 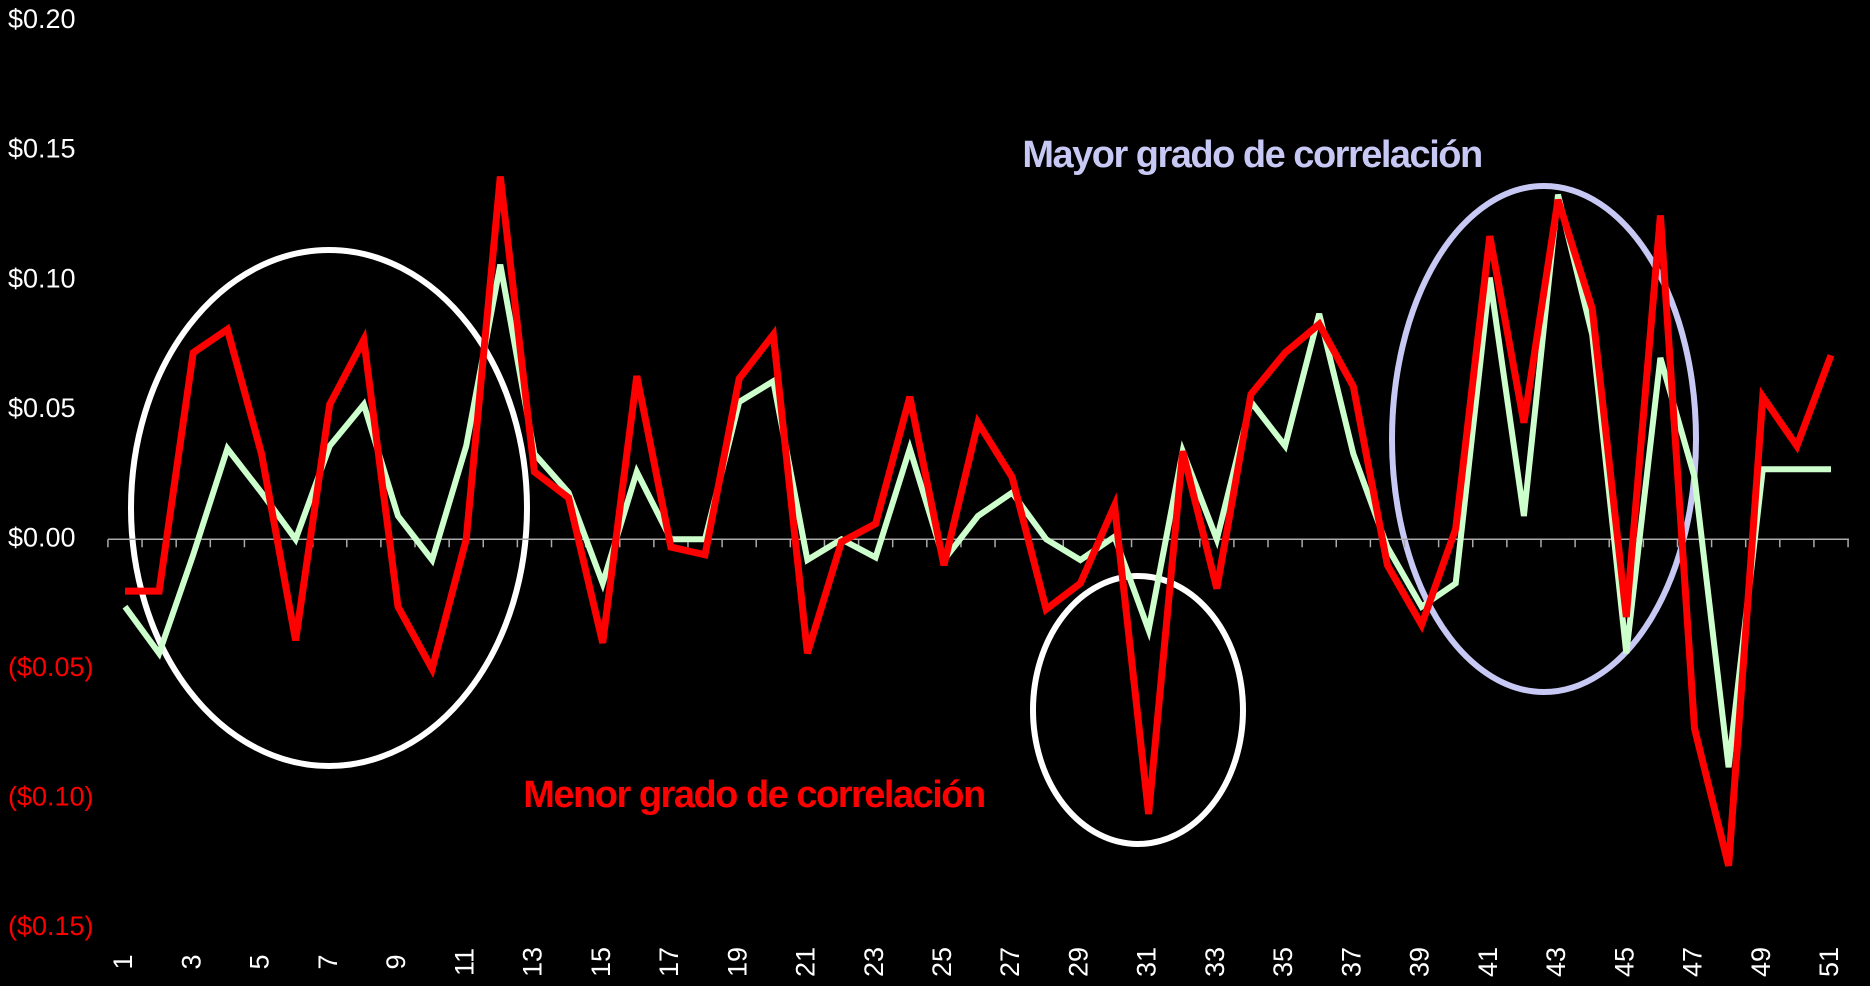 What do you see at coordinates (669, 962) in the screenshot?
I see `x-tick-label: 17` at bounding box center [669, 962].